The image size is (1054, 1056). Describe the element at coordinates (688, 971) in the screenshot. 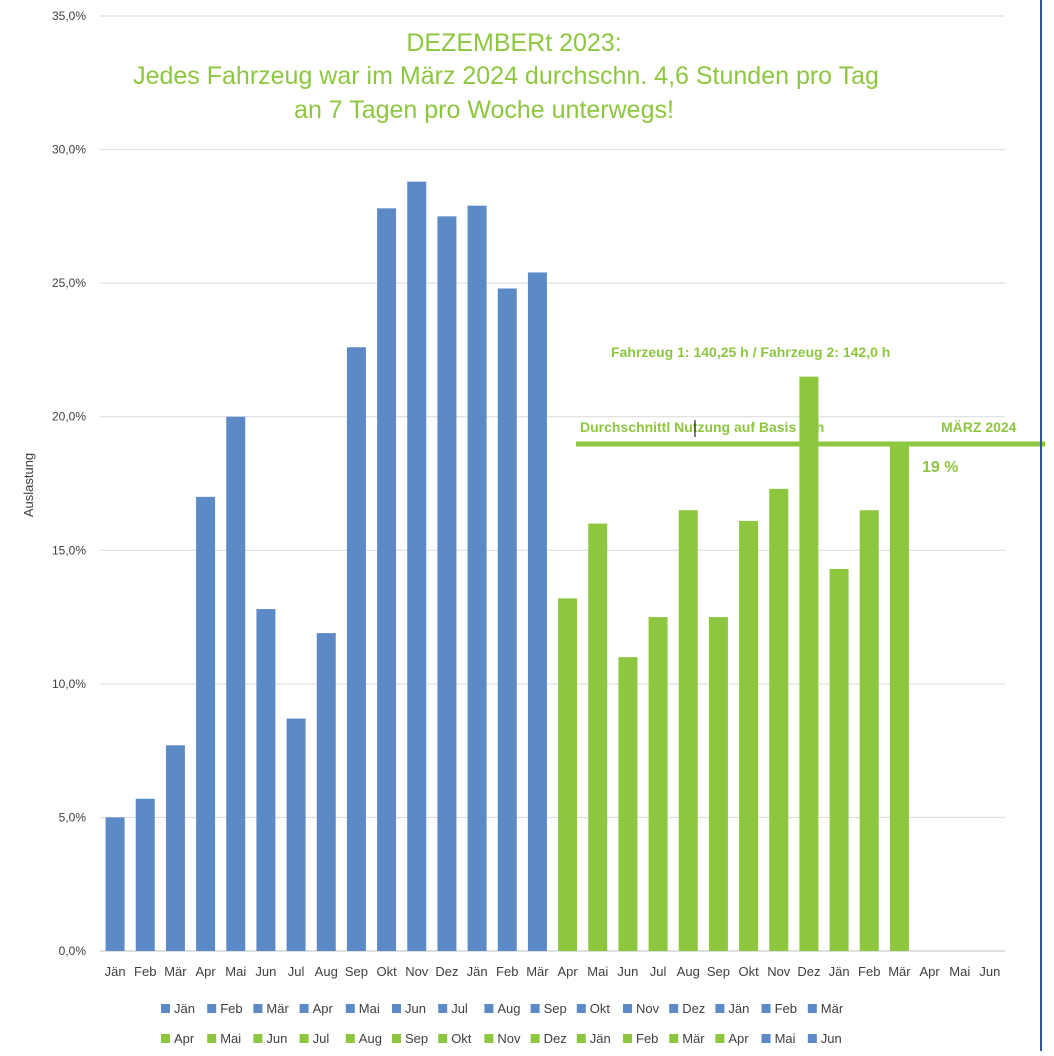

I see `x-tick-label: Aug` at that location.